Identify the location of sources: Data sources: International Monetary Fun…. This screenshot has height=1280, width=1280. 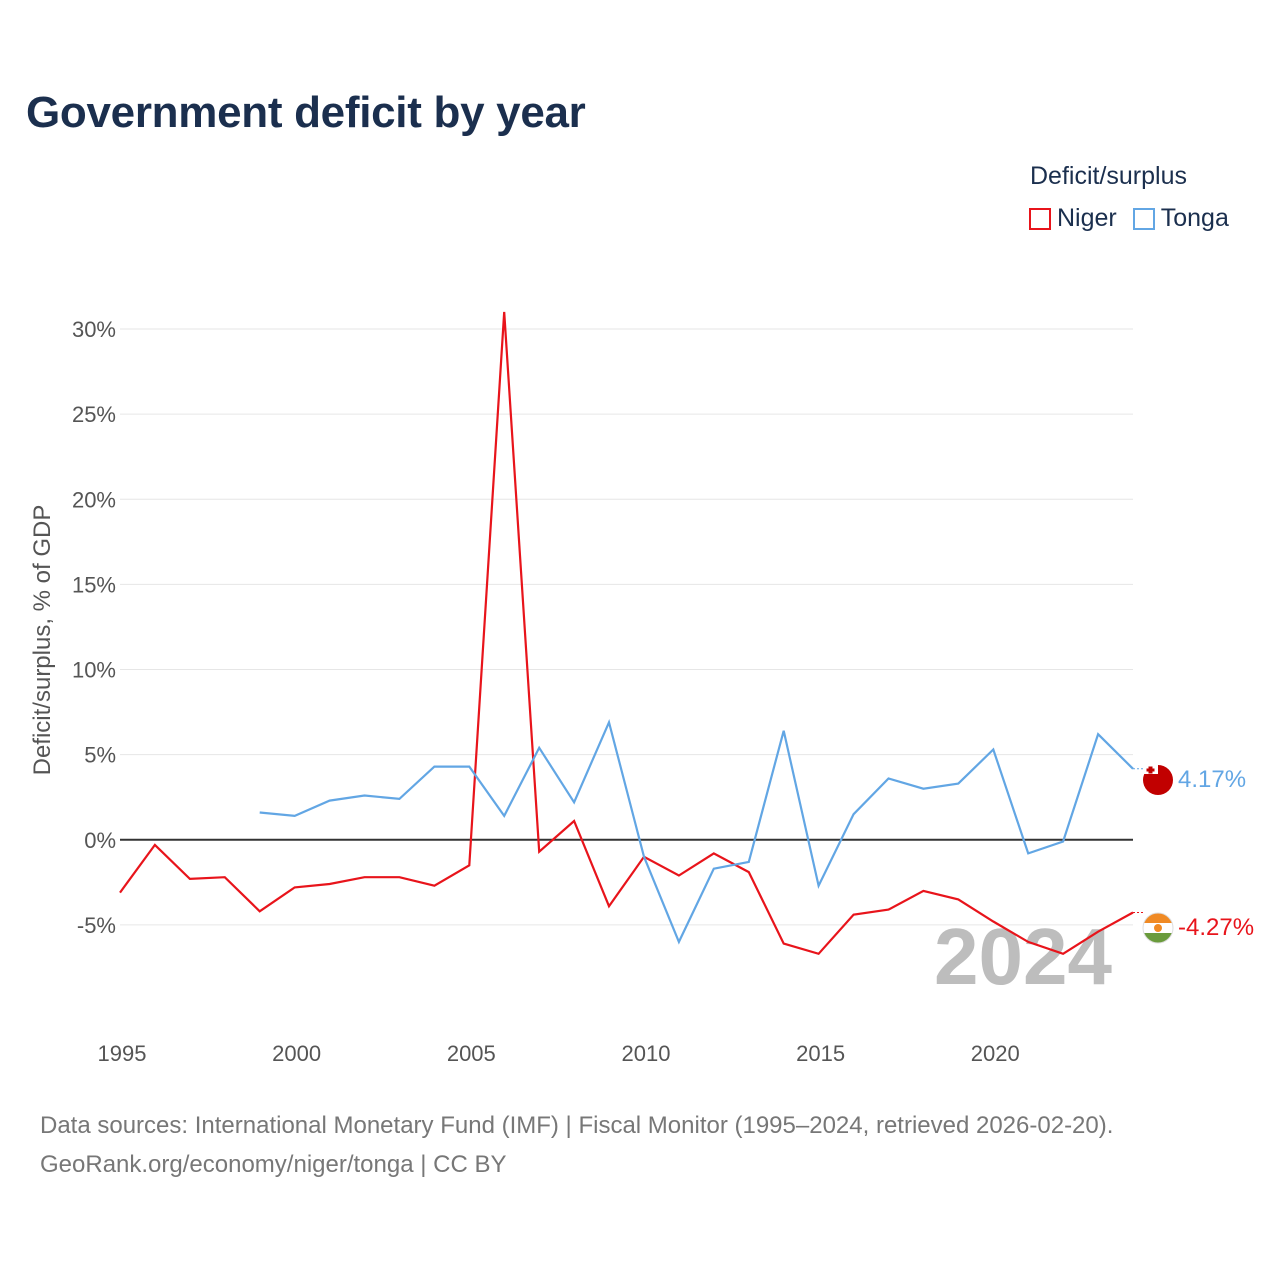
(576, 1145).